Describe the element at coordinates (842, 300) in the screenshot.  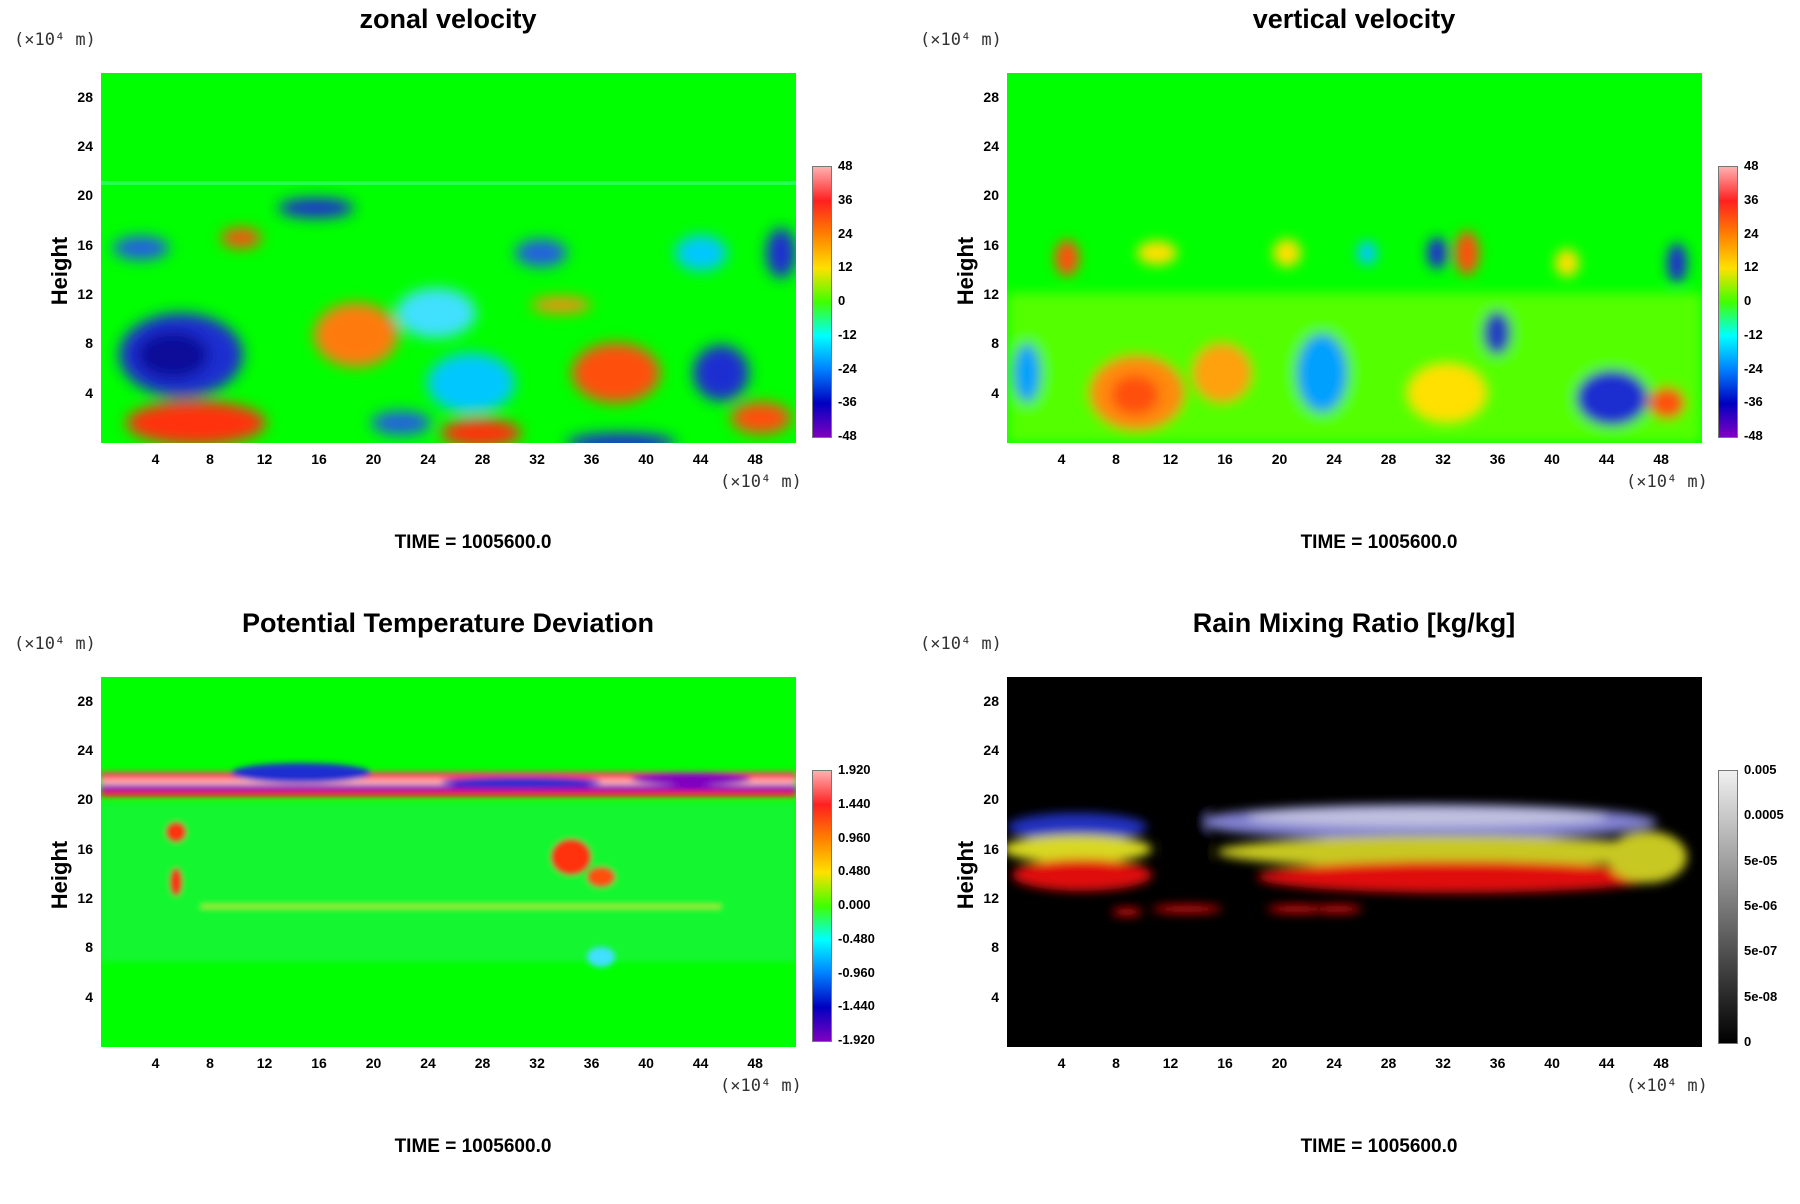
I see `colorbar-tick-label: 0` at that location.